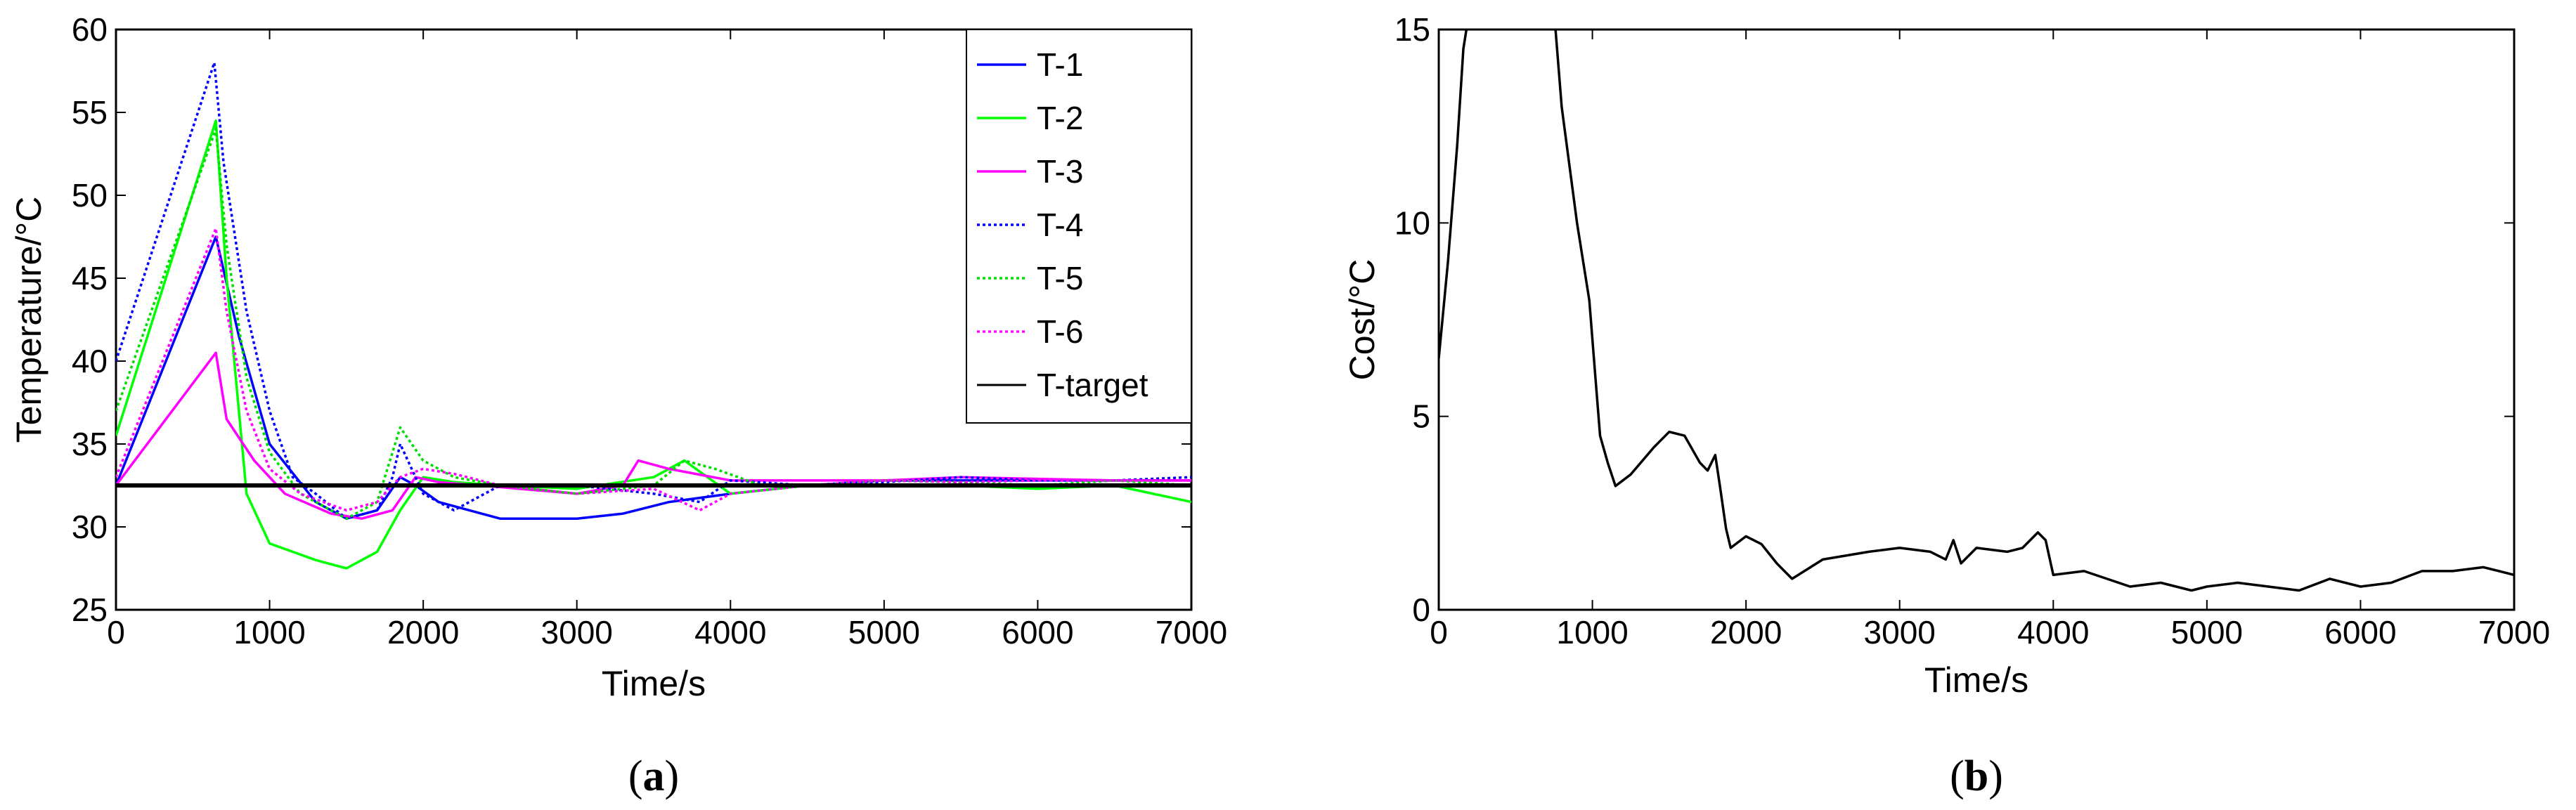 This screenshot has height=810, width=2576. Describe the element at coordinates (667, 632) in the screenshot. I see `panel-a-x-tick-labels: 0 1000 2000 3000 4000 5000 6000 7000` at that location.